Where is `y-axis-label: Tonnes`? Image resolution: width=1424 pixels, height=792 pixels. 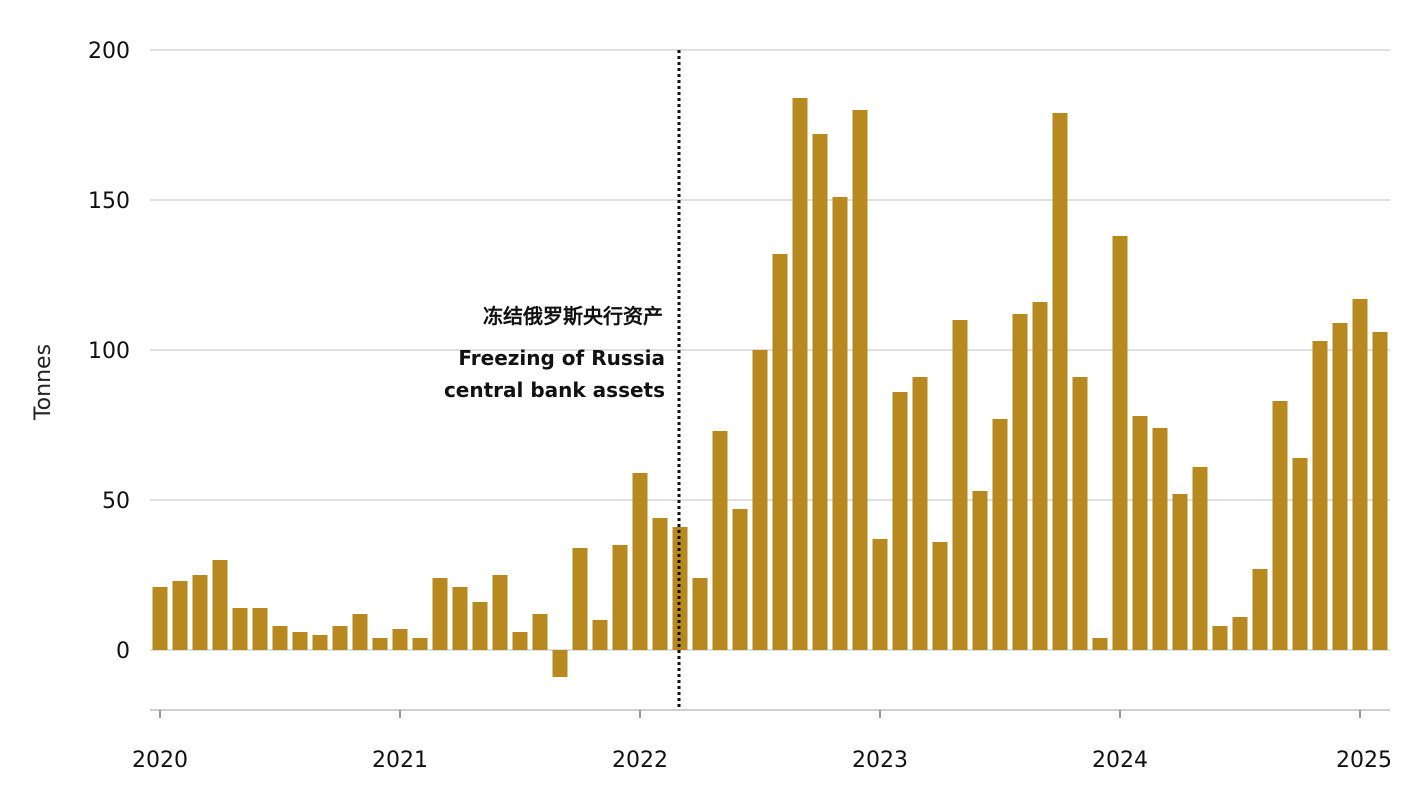 y-axis-label: Tonnes is located at coordinates (43, 382).